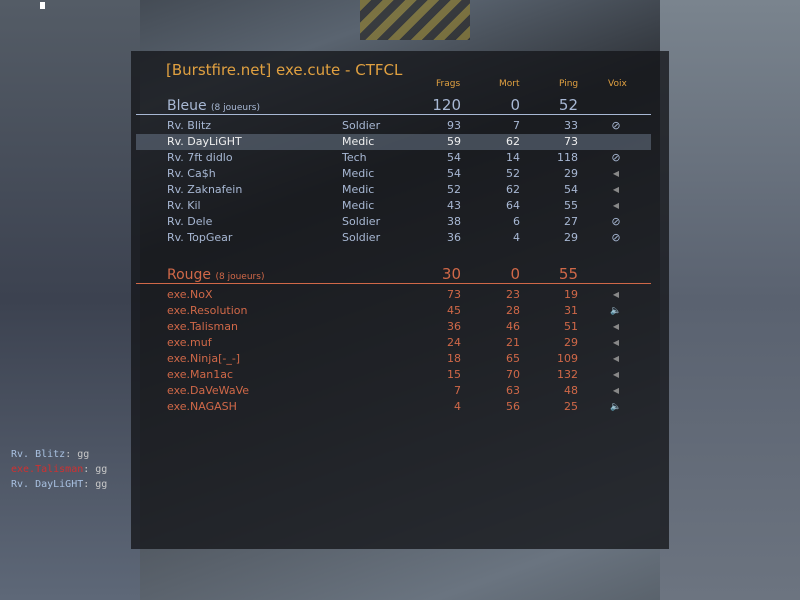 Image resolution: width=800 pixels, height=600 pixels. What do you see at coordinates (393, 158) in the screenshot?
I see `player-row: Rv. 7ft didlo Tech 54 14 118 ⊘` at bounding box center [393, 158].